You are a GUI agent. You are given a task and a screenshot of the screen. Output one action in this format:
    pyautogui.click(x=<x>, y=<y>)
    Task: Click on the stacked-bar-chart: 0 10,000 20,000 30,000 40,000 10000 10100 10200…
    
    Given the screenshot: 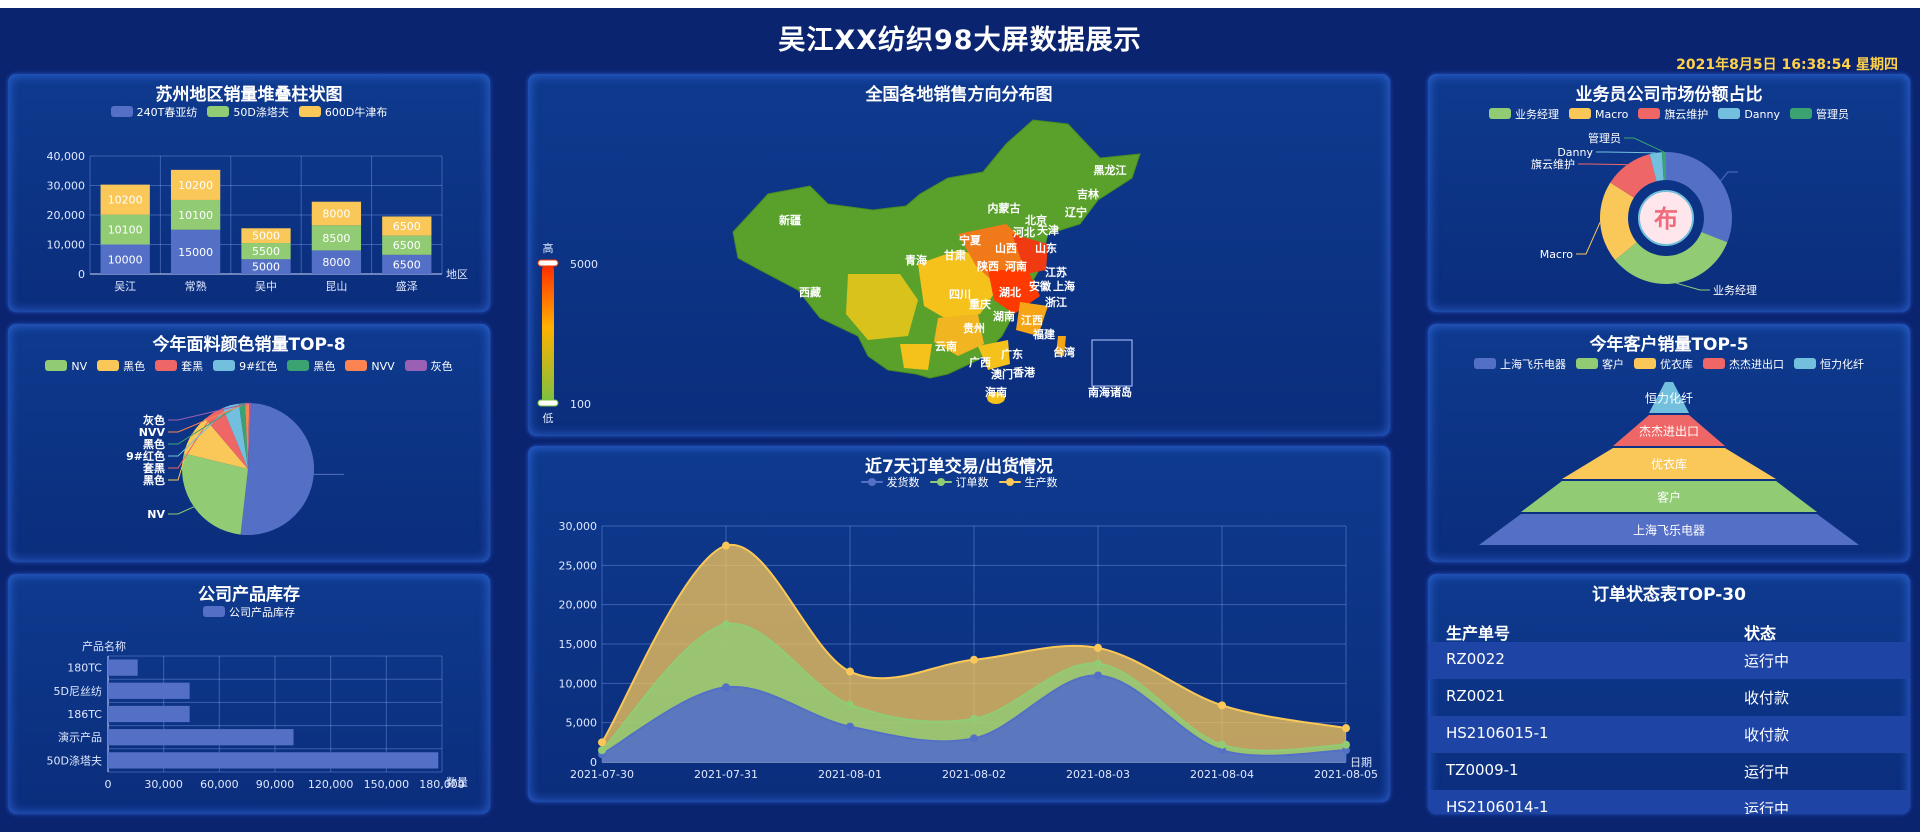 What is the action you would take?
    pyautogui.click(x=258, y=221)
    